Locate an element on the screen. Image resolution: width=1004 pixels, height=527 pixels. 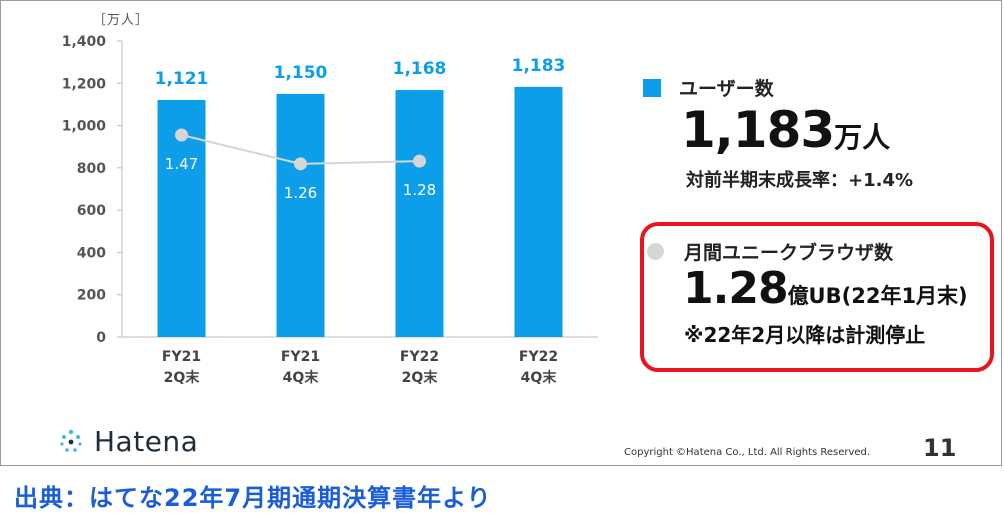
source-caption: 出典：はてな22年7月期通期決算書年より is located at coordinates (253, 498).